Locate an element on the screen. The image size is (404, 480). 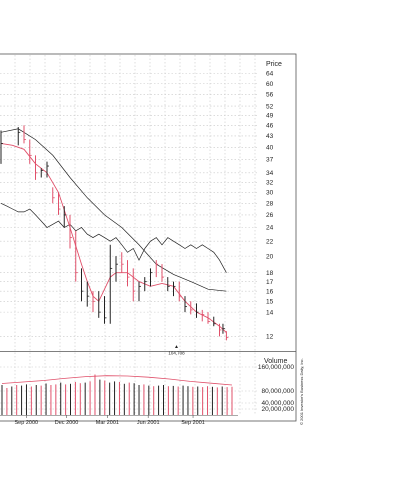
price-tick-label: 49 is located at coordinates (270, 116).